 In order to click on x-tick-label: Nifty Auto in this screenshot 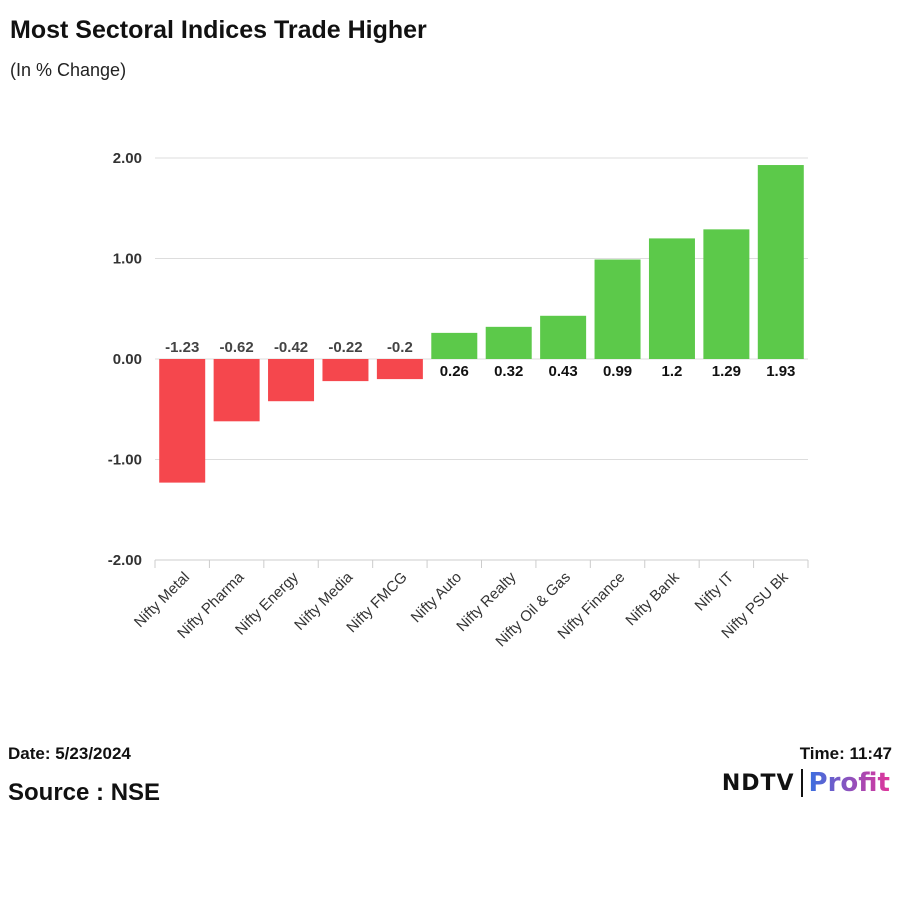, I will do `click(436, 597)`.